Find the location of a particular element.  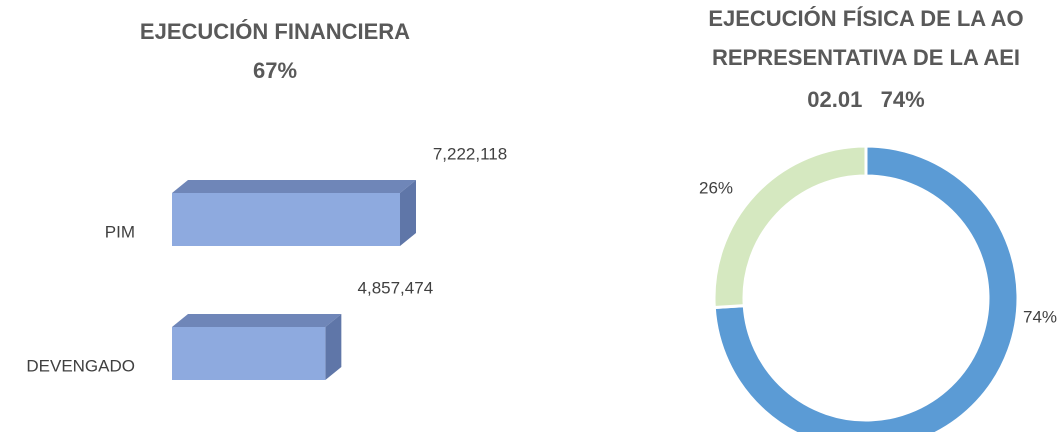

donut-segment is located at coordinates (790, 227).